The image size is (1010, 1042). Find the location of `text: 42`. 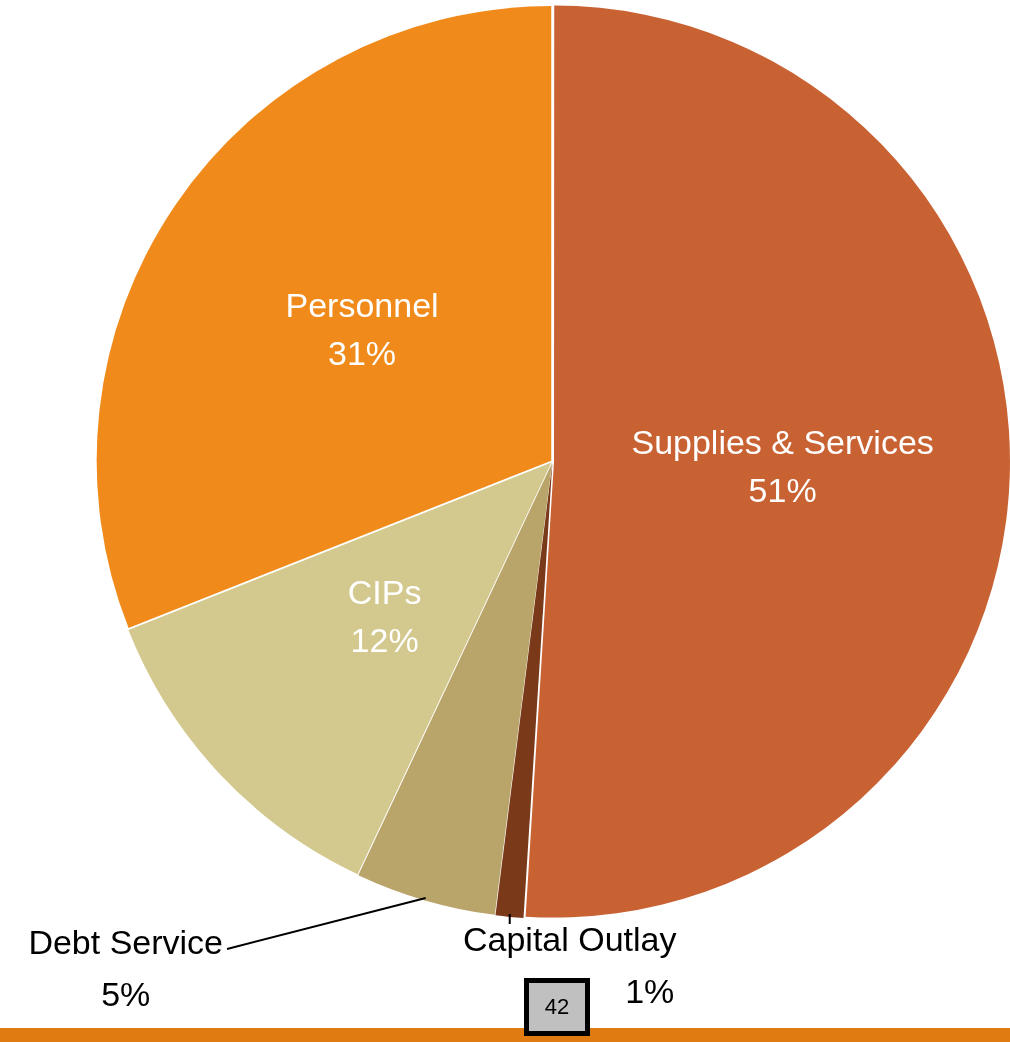

text: 42 is located at coordinates (557, 1007).